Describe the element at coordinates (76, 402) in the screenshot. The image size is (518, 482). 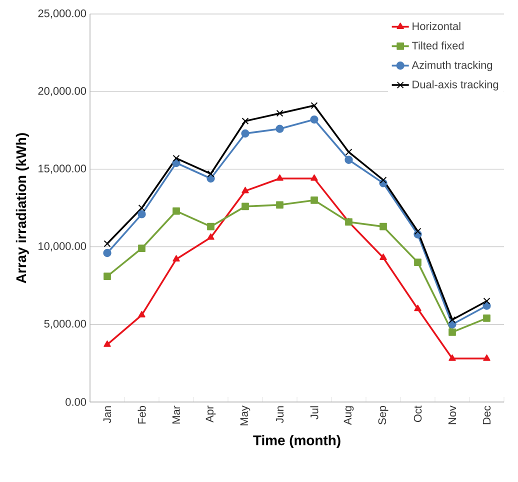
I see `y-tick-label: 0.00` at that location.